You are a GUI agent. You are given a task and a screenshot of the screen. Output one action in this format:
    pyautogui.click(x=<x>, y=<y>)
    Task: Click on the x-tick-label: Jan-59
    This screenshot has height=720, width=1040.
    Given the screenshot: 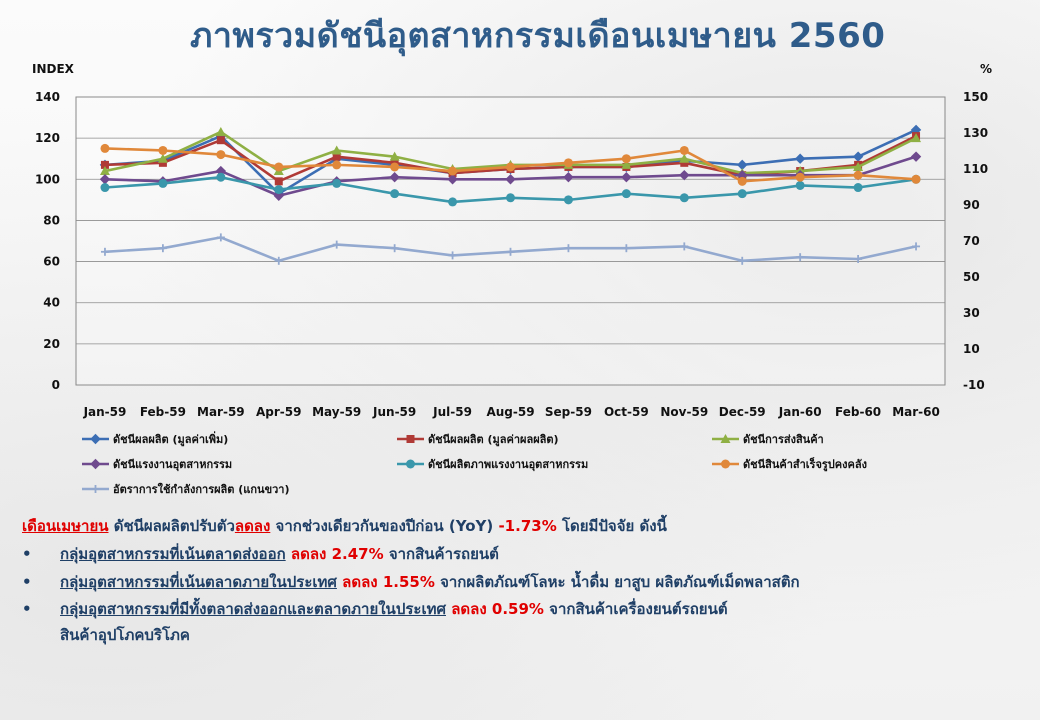 What is the action you would take?
    pyautogui.click(x=105, y=412)
    